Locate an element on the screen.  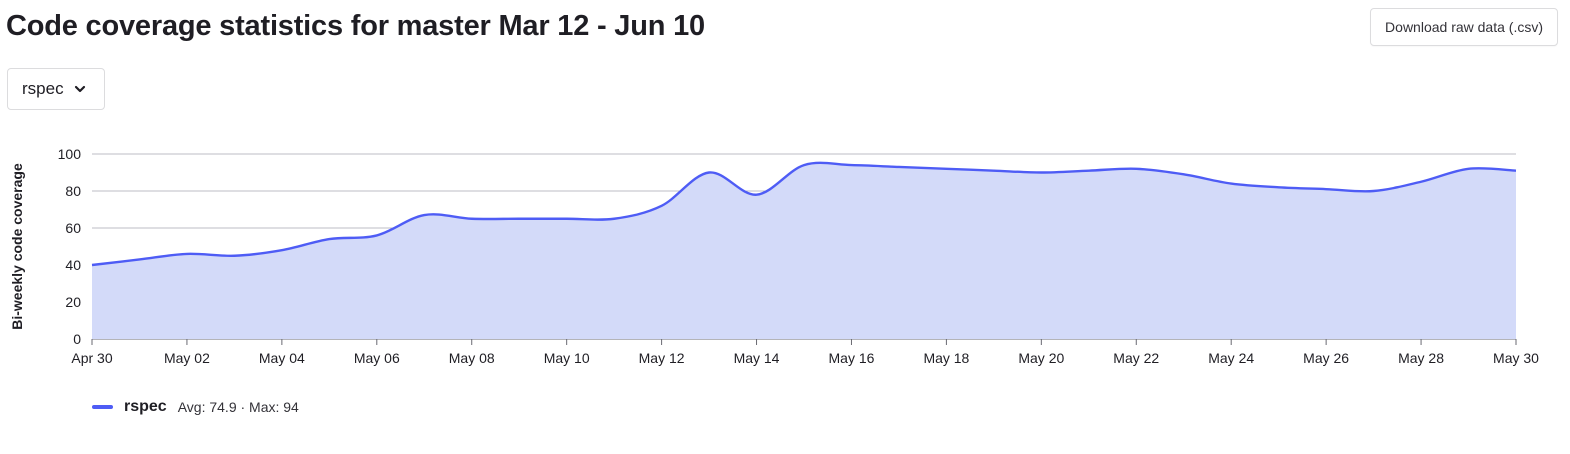
x-tick-label: May 26 is located at coordinates (1326, 358).